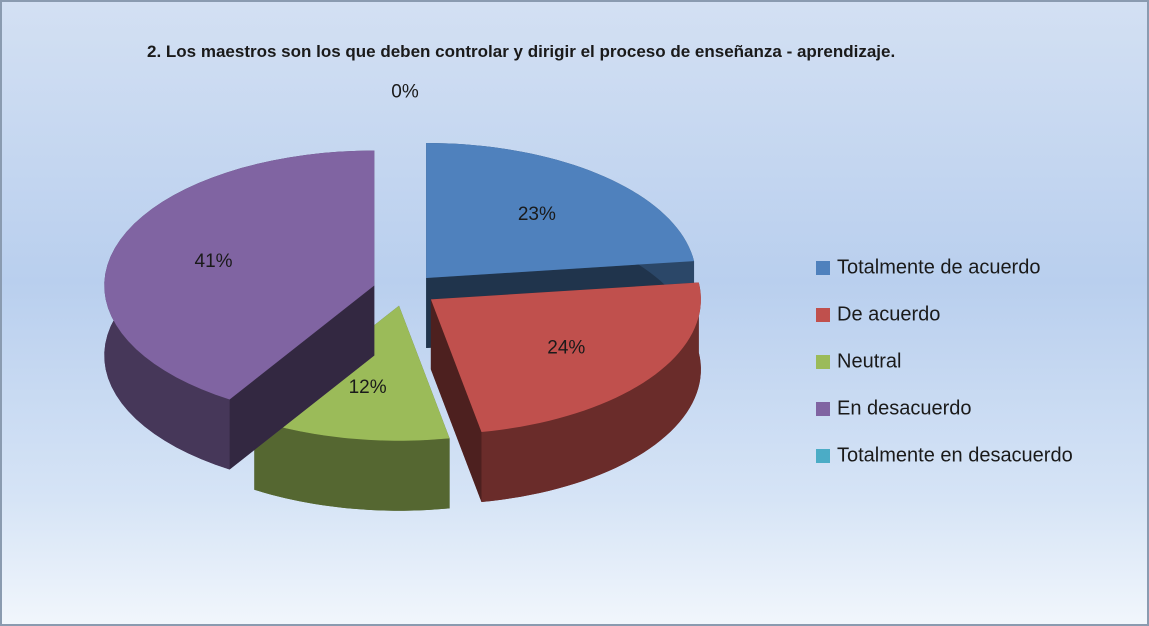 The height and width of the screenshot is (626, 1149). What do you see at coordinates (904, 408) in the screenshot?
I see `legend-label: En desacuerdo` at bounding box center [904, 408].